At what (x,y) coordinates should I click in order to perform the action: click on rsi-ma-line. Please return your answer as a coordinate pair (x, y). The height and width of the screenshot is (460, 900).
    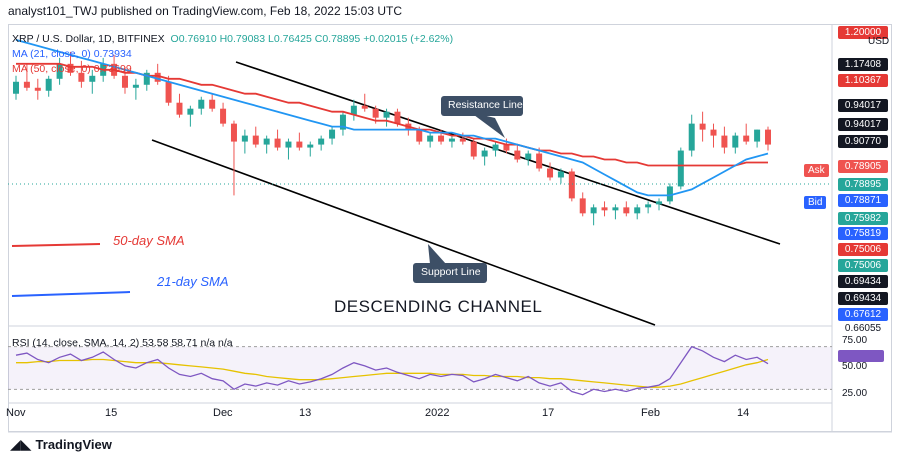
    Looking at the image, I should click on (392, 373).